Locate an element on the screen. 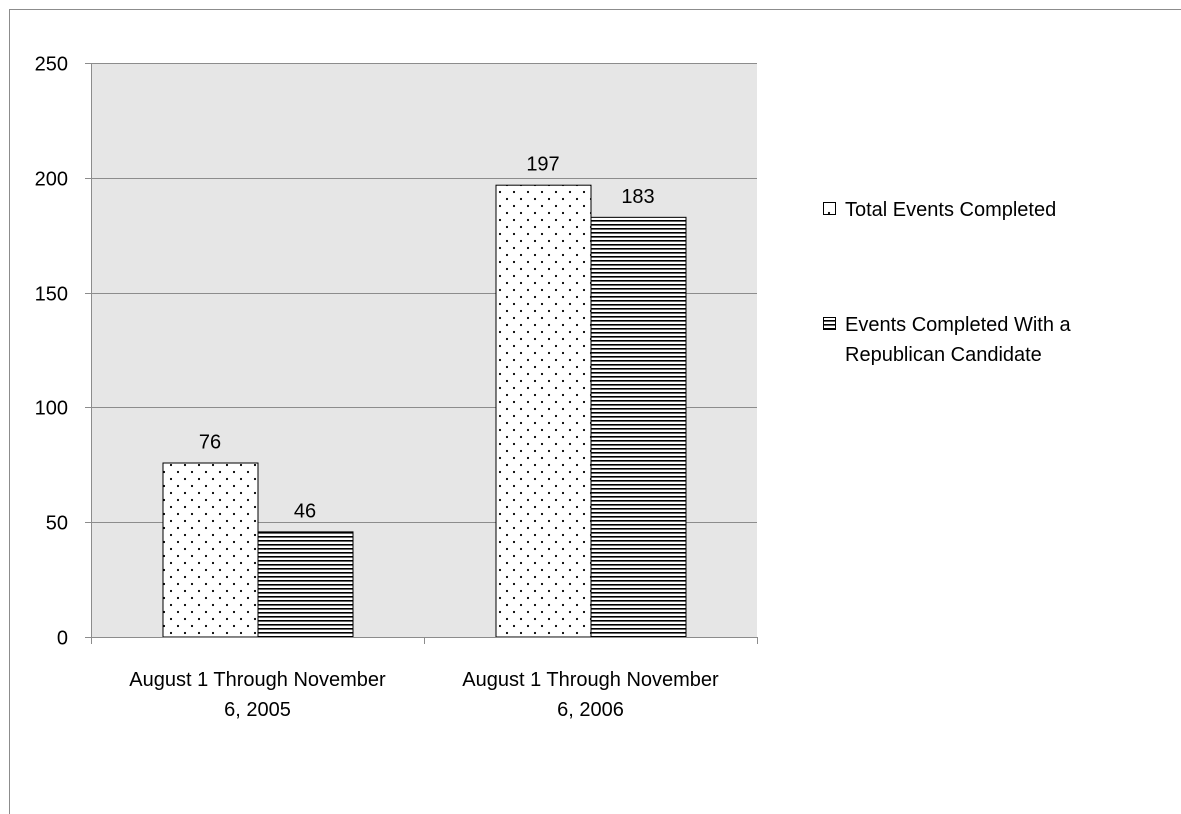 Image resolution: width=1181 pixels, height=814 pixels. y-tick-label-150: 150 is located at coordinates (51, 295).